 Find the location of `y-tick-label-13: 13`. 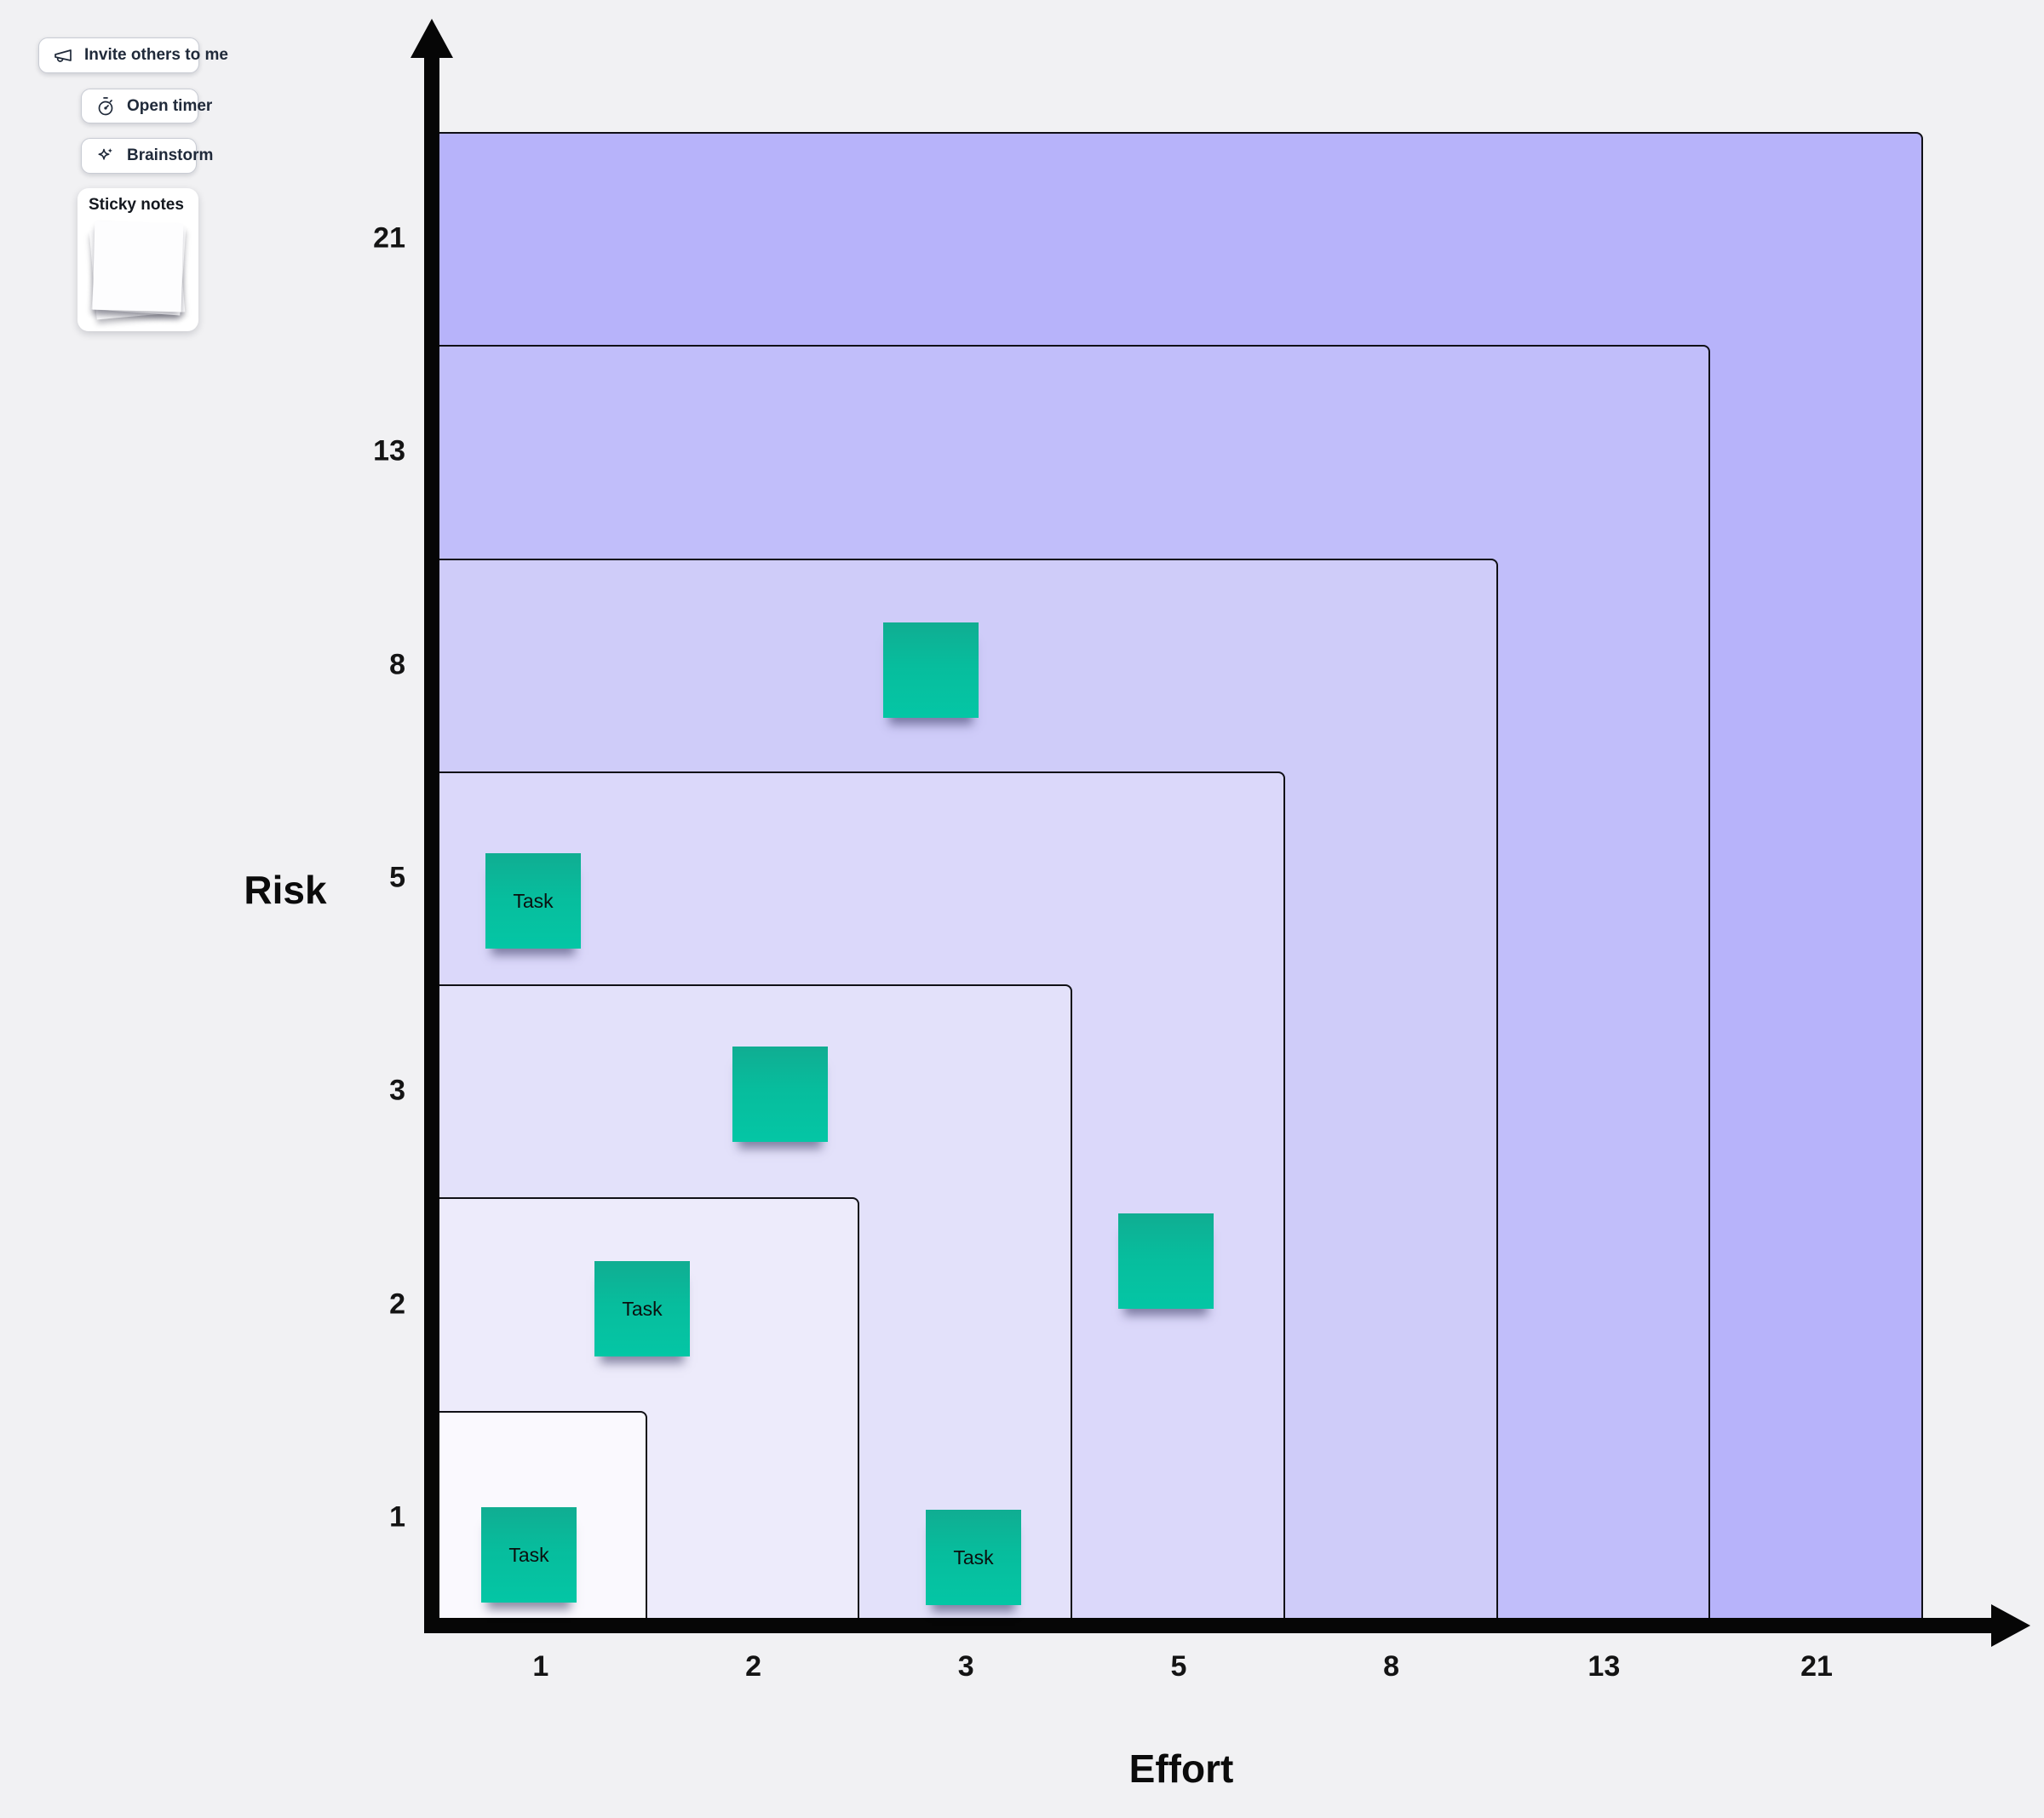

y-tick-label-13: 13 is located at coordinates (389, 450).